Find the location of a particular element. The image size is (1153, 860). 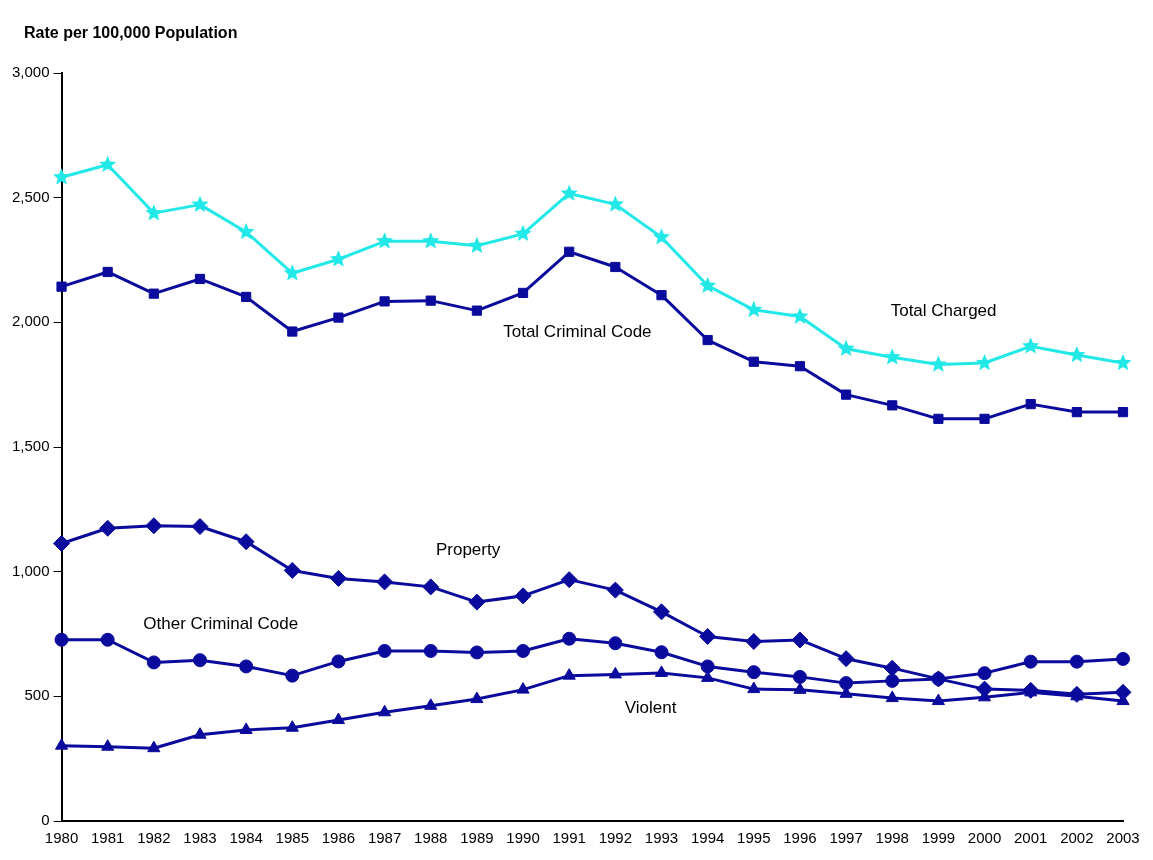

x-tick-label: 1993 is located at coordinates (661, 838).